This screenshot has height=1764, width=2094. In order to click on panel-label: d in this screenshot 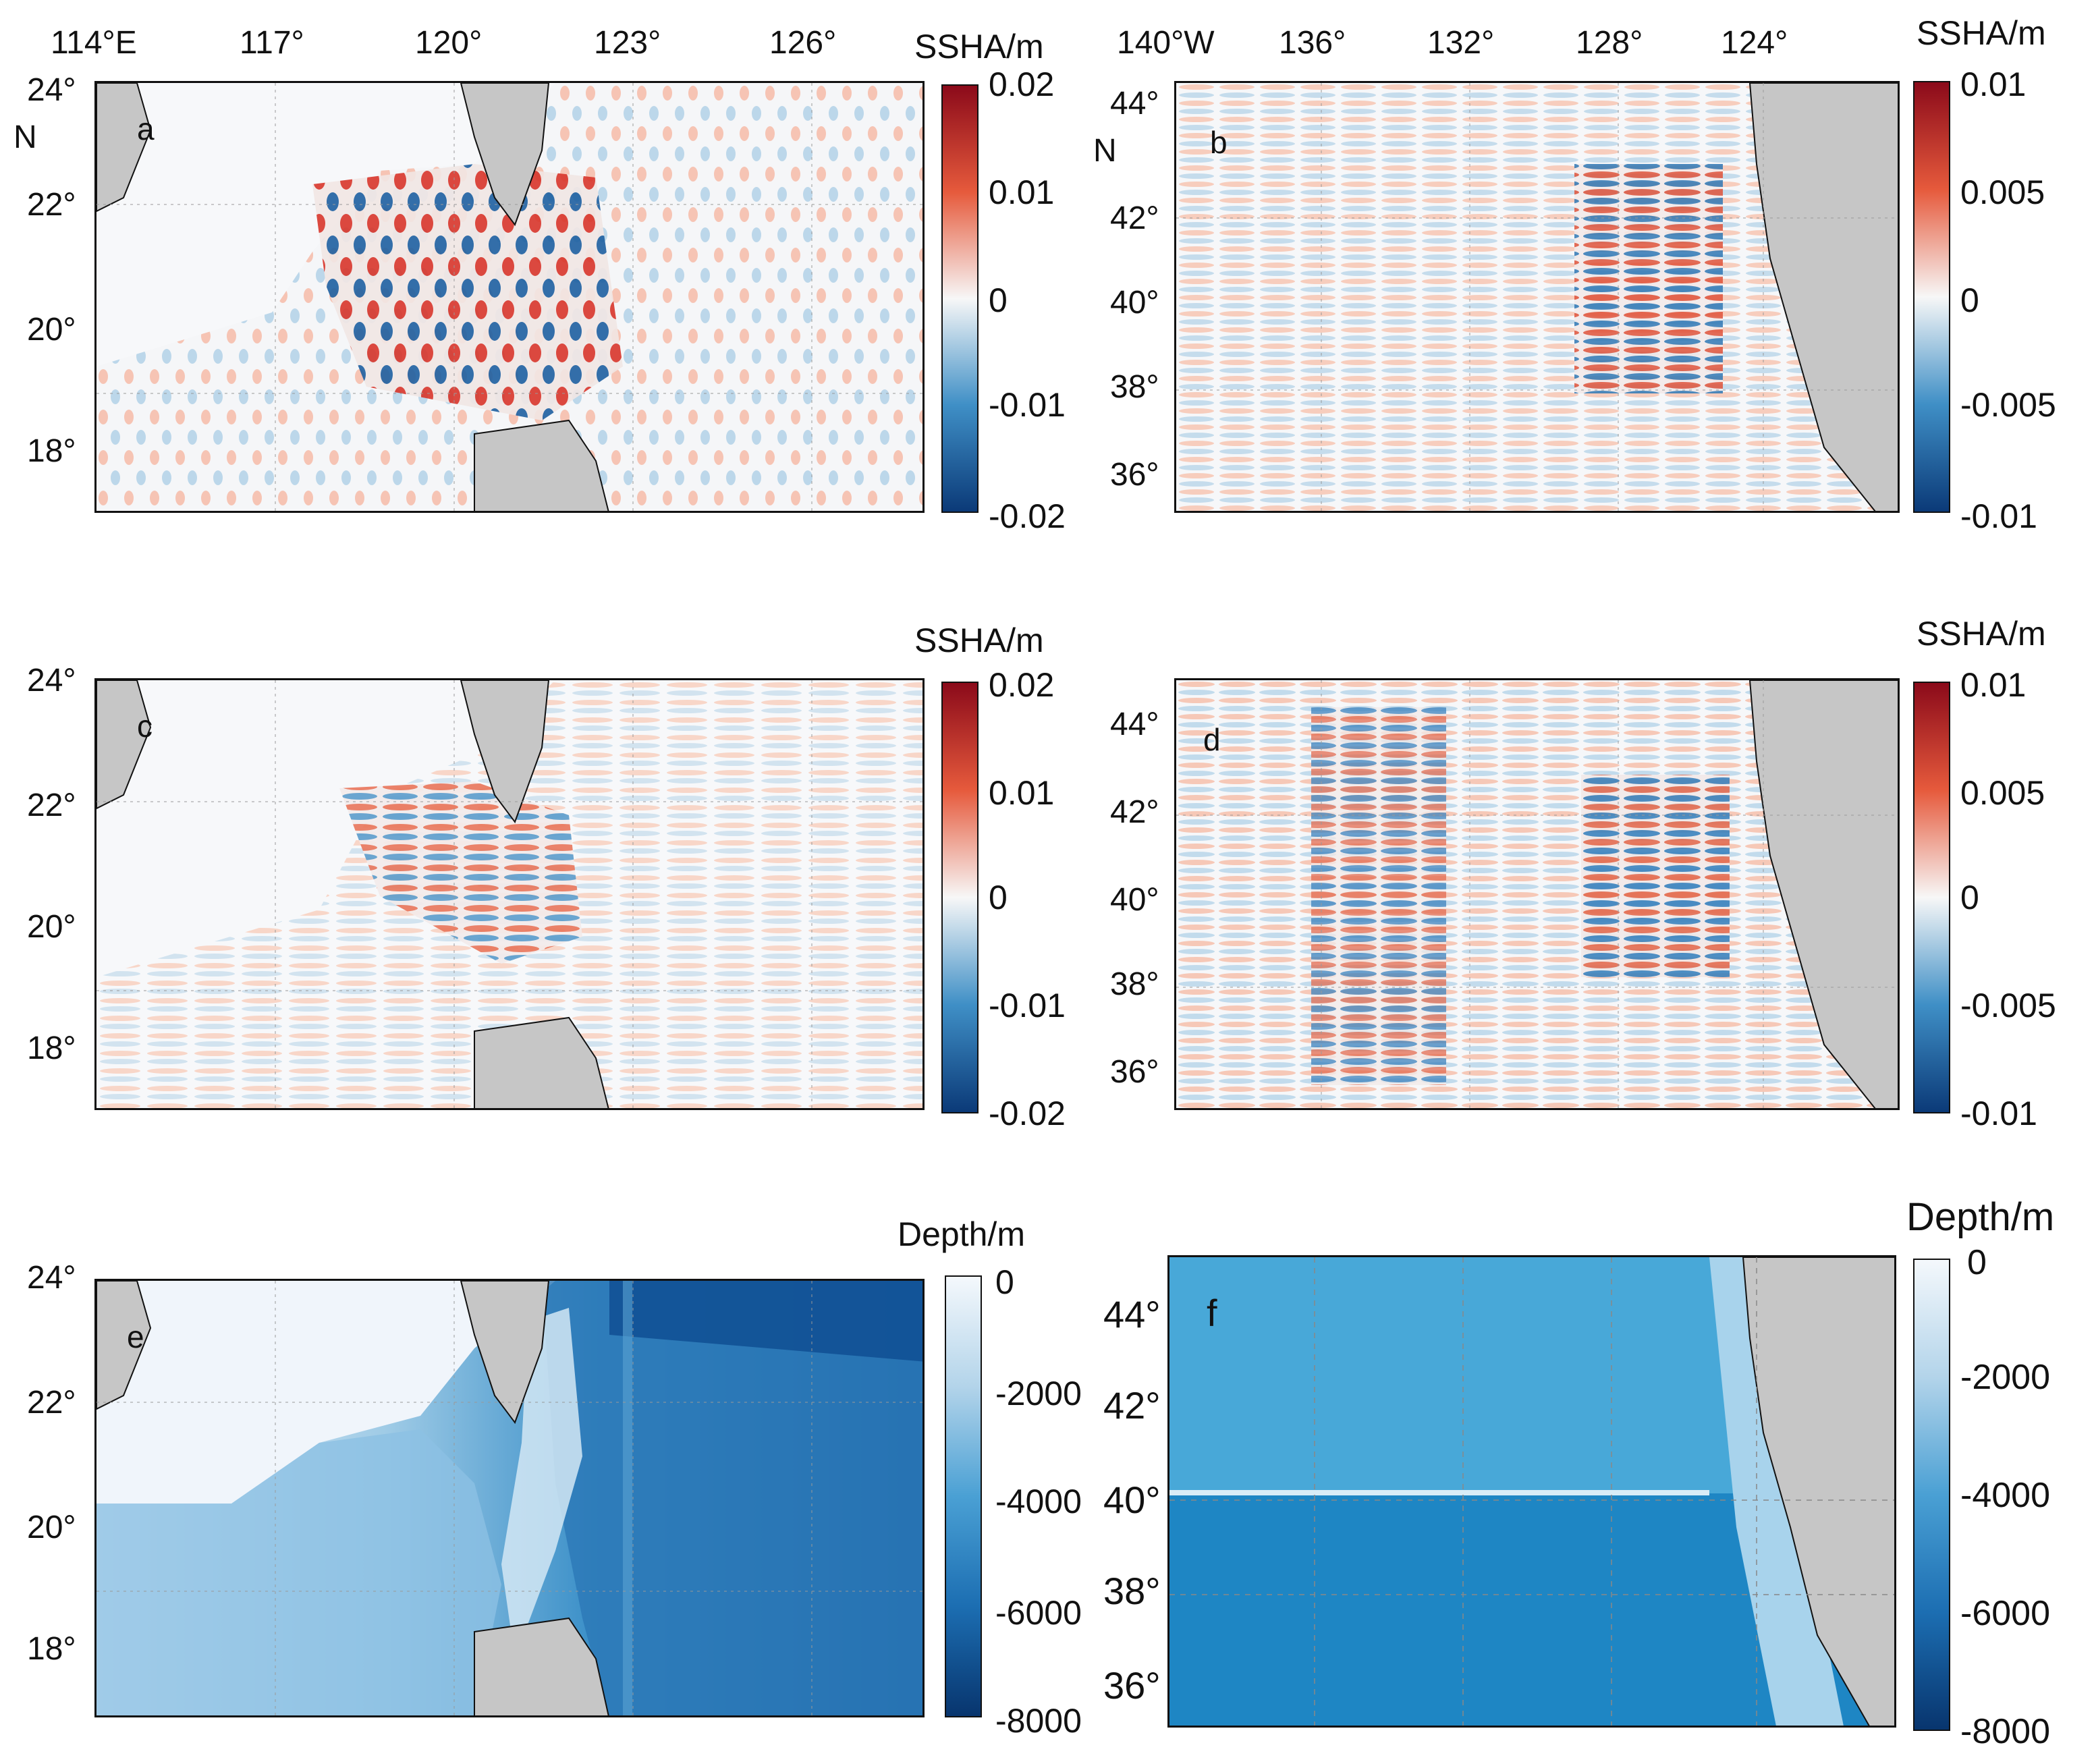, I will do `click(1212, 739)`.